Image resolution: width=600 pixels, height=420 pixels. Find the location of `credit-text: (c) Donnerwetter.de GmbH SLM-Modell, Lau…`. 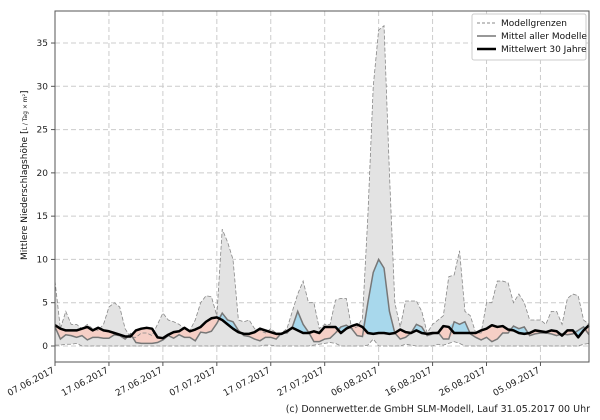

credit-text: (c) Donnerwetter.de GmbH SLM-Modell, Lau… is located at coordinates (437, 409).